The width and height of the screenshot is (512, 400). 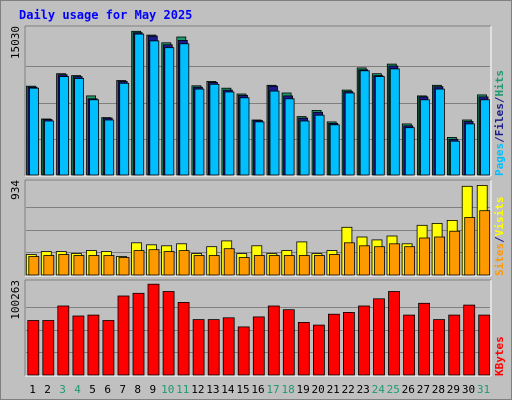 I want to click on day-label: 11, so click(x=182, y=389).